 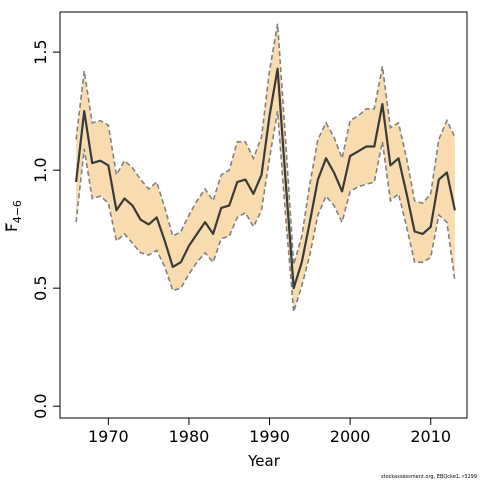 What do you see at coordinates (40, 405) in the screenshot?
I see `y-tick-label: 0.0` at bounding box center [40, 405].